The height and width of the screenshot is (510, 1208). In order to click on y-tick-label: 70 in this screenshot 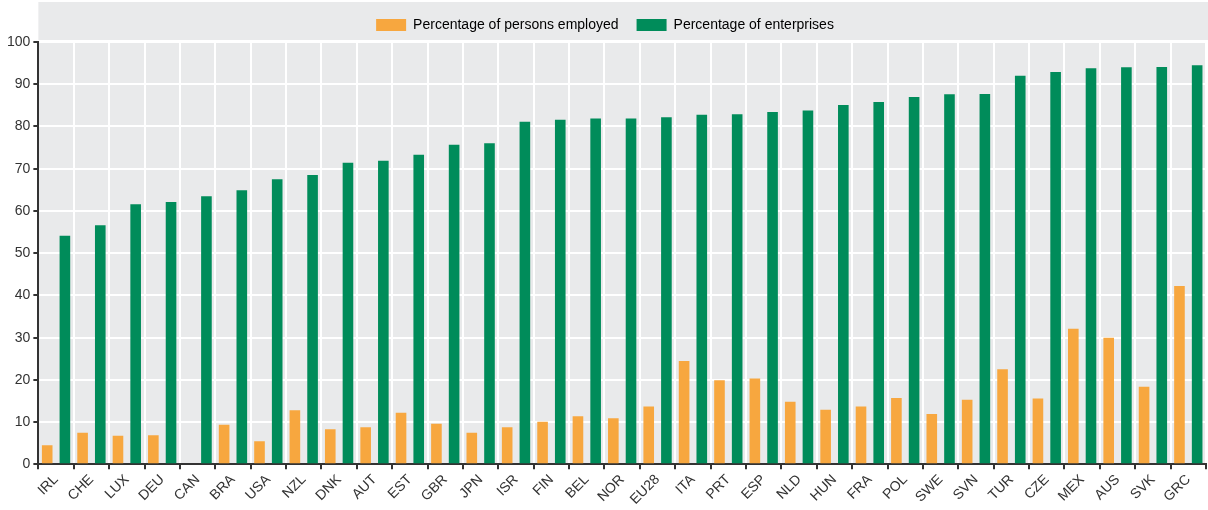, I will do `click(22, 167)`.